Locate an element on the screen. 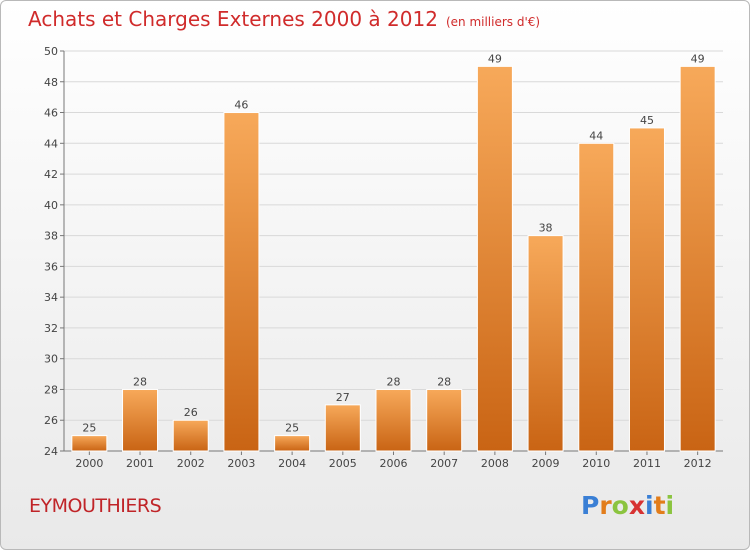  y-tick-label: 42 is located at coordinates (51, 174).